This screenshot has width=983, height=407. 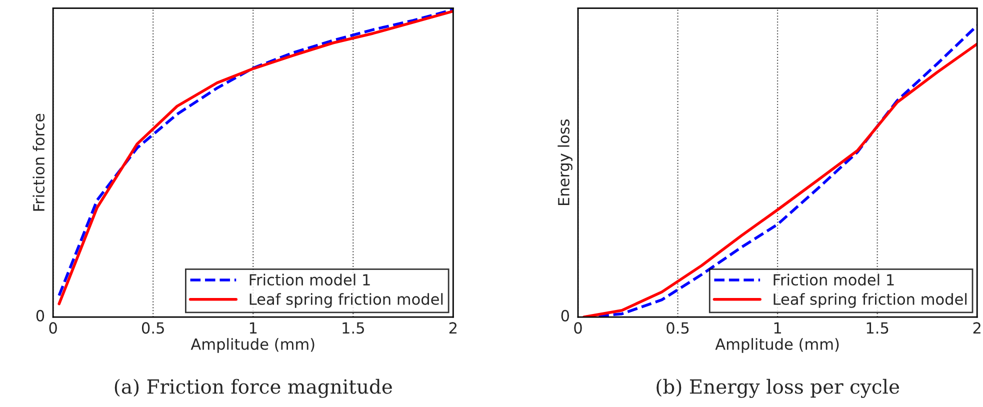 I want to click on y-axis-title: Friction force, so click(x=38, y=162).